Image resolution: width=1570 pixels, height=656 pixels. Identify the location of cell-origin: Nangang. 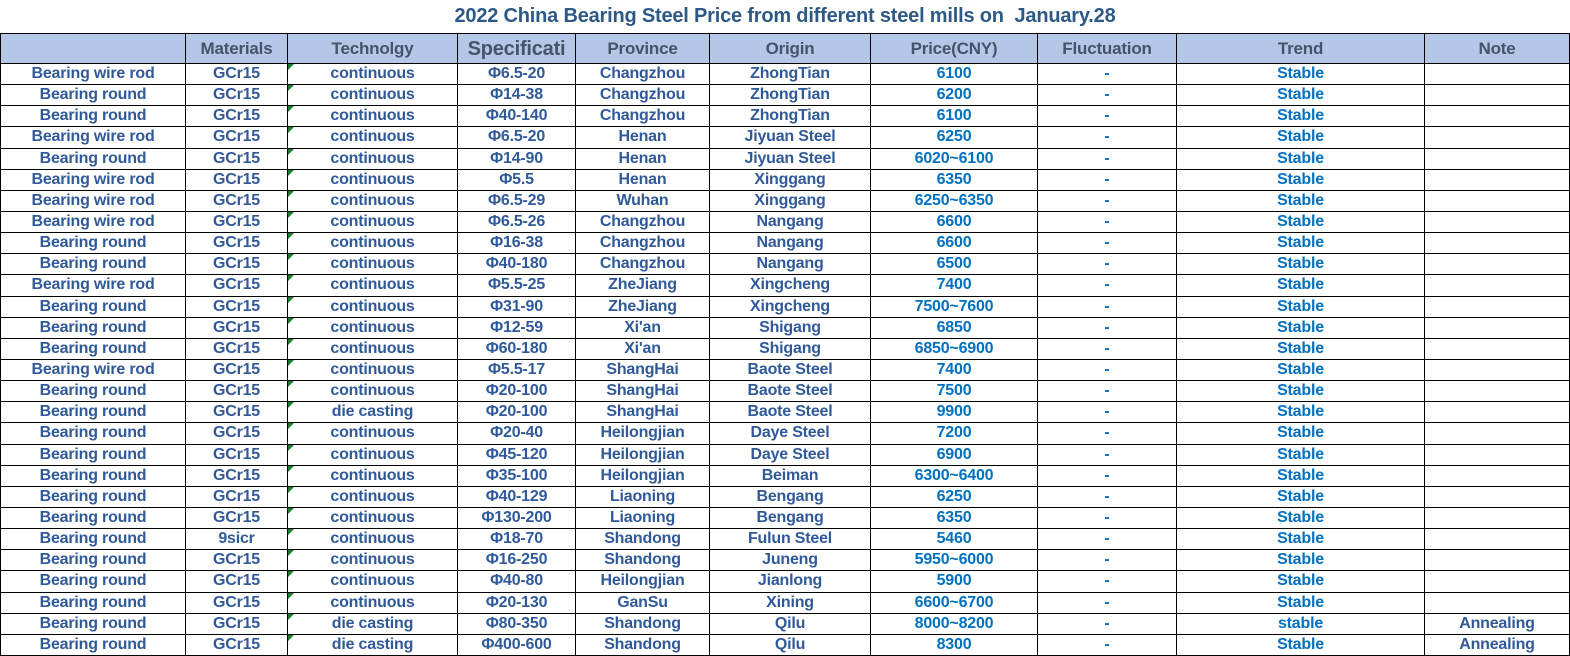
(790, 264).